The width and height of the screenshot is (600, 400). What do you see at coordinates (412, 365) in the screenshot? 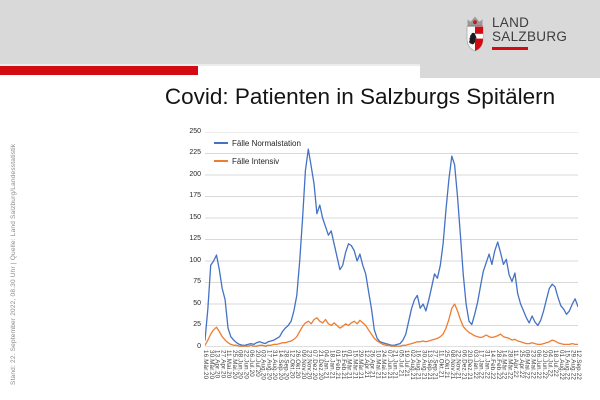
I see `x-tick: 02.Aug.21` at bounding box center [412, 365].